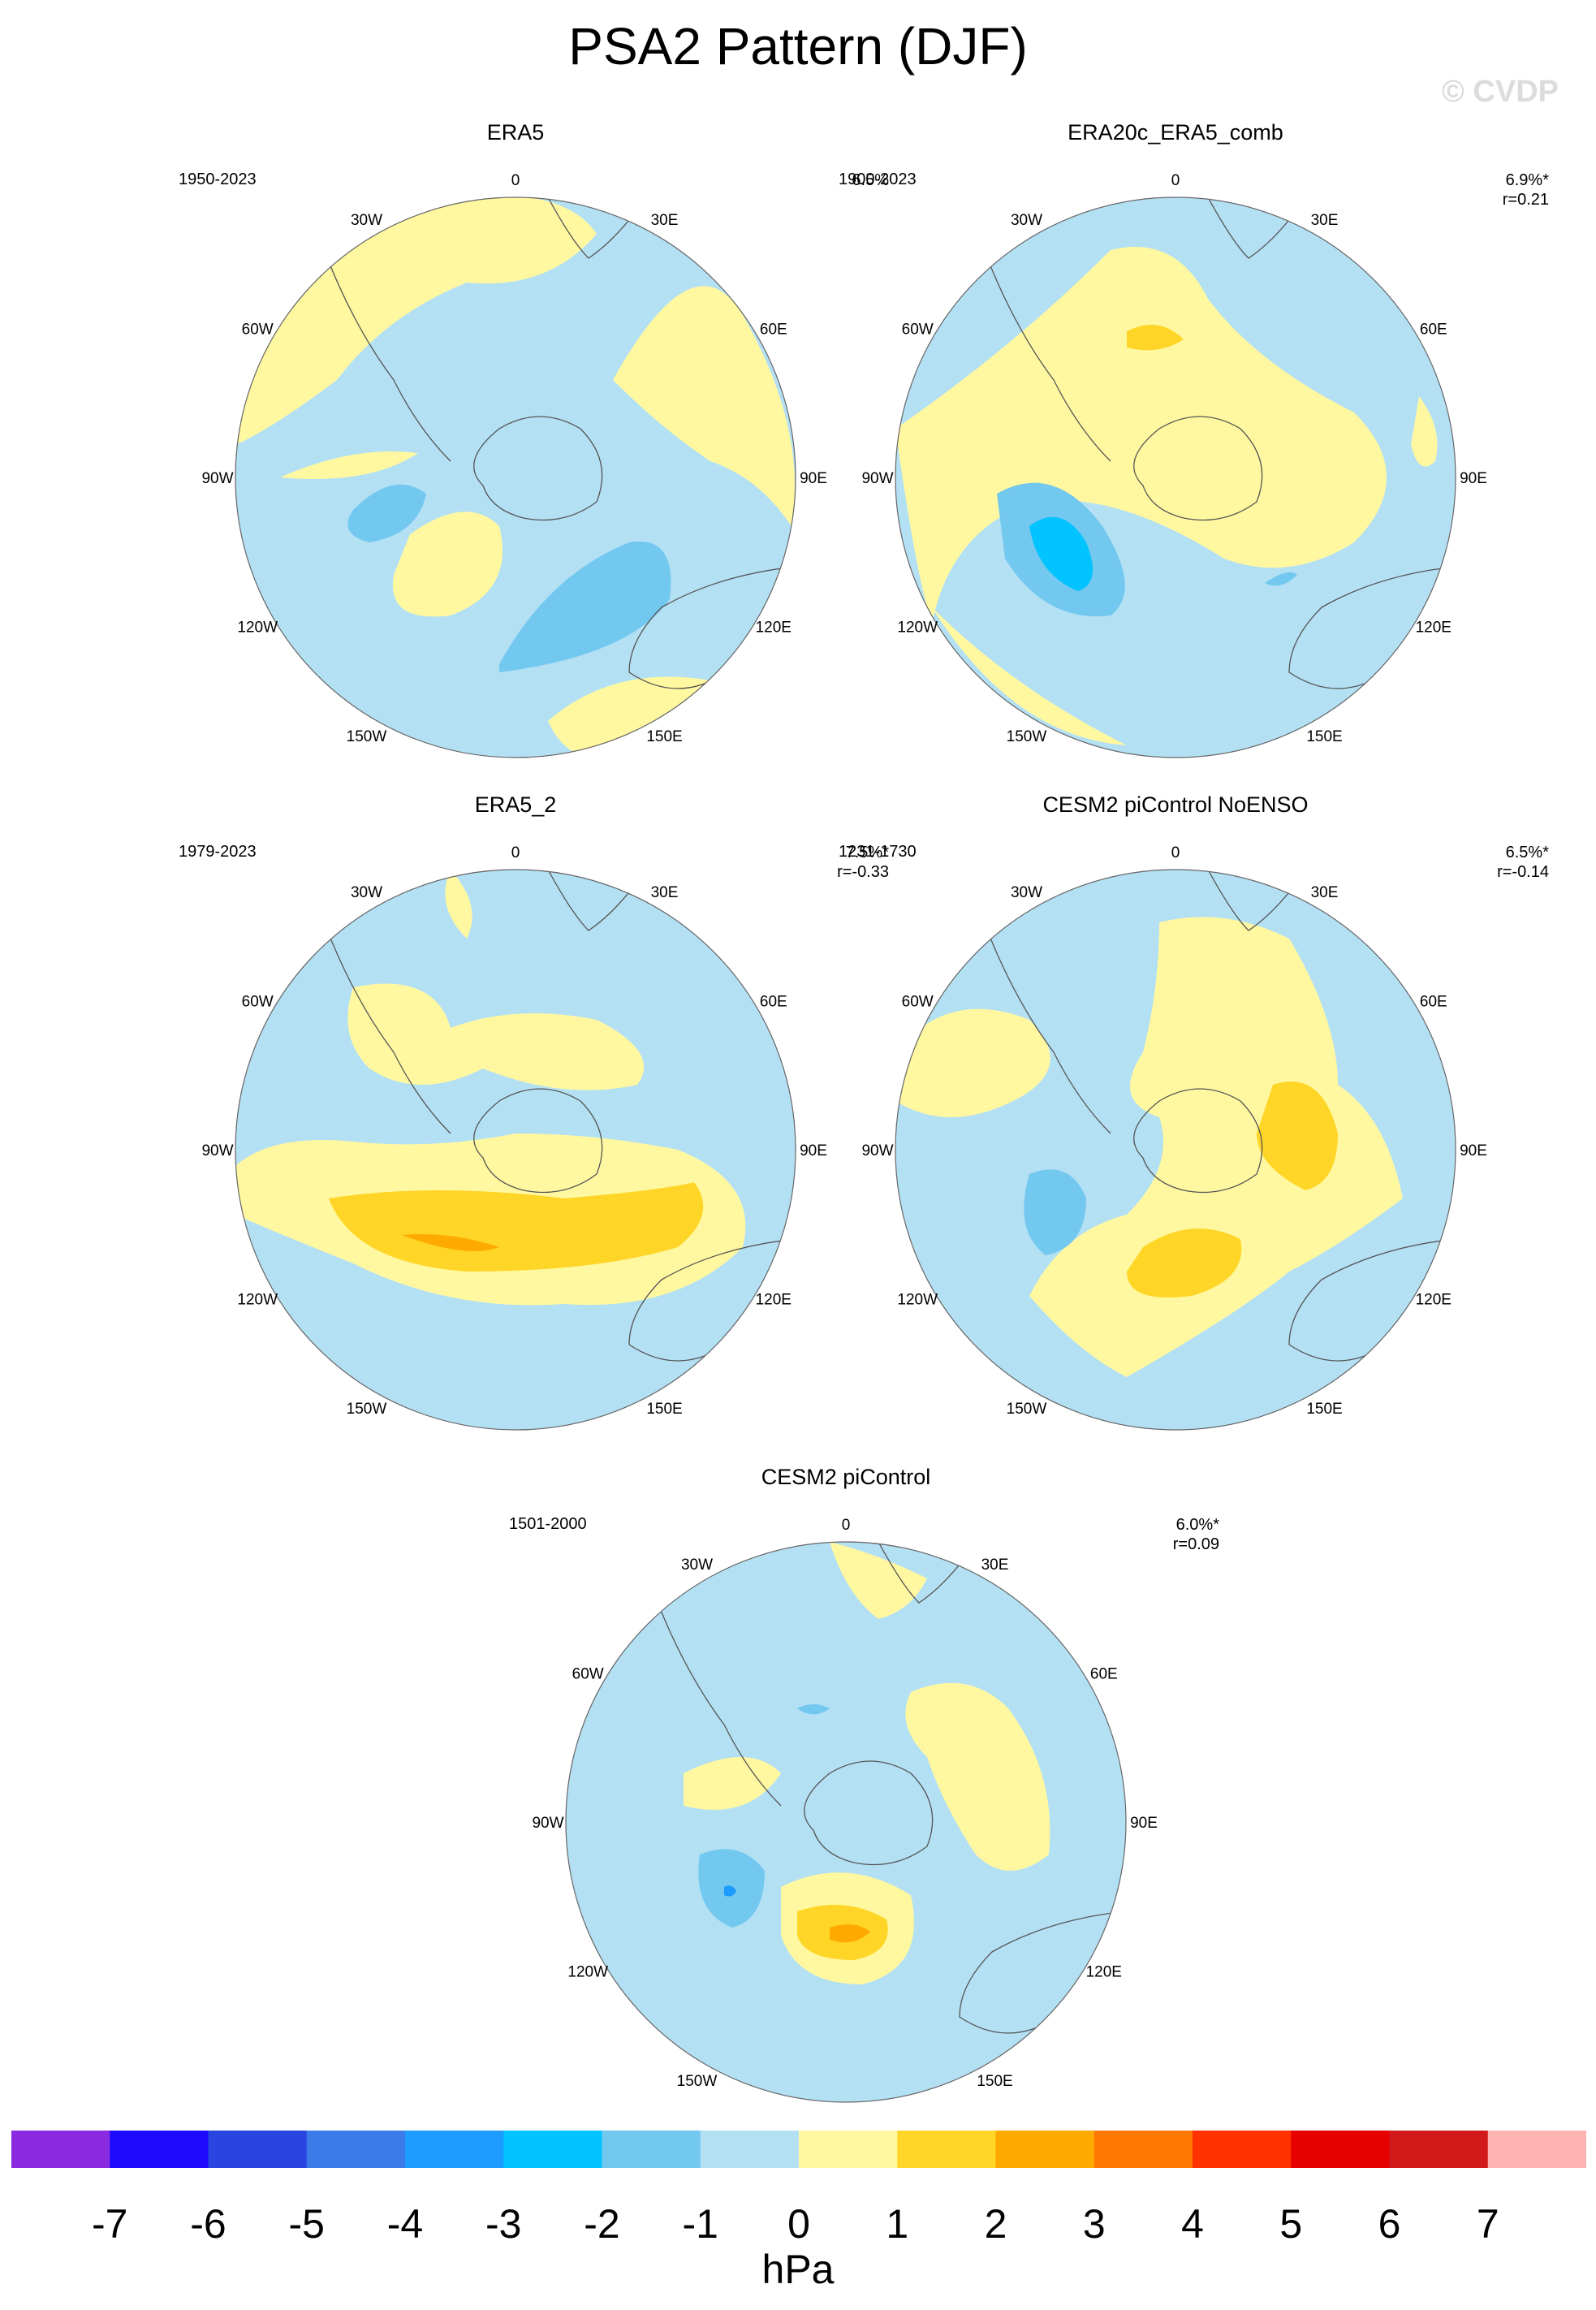  I want to click on panel-title: ERA5_2, so click(515, 804).